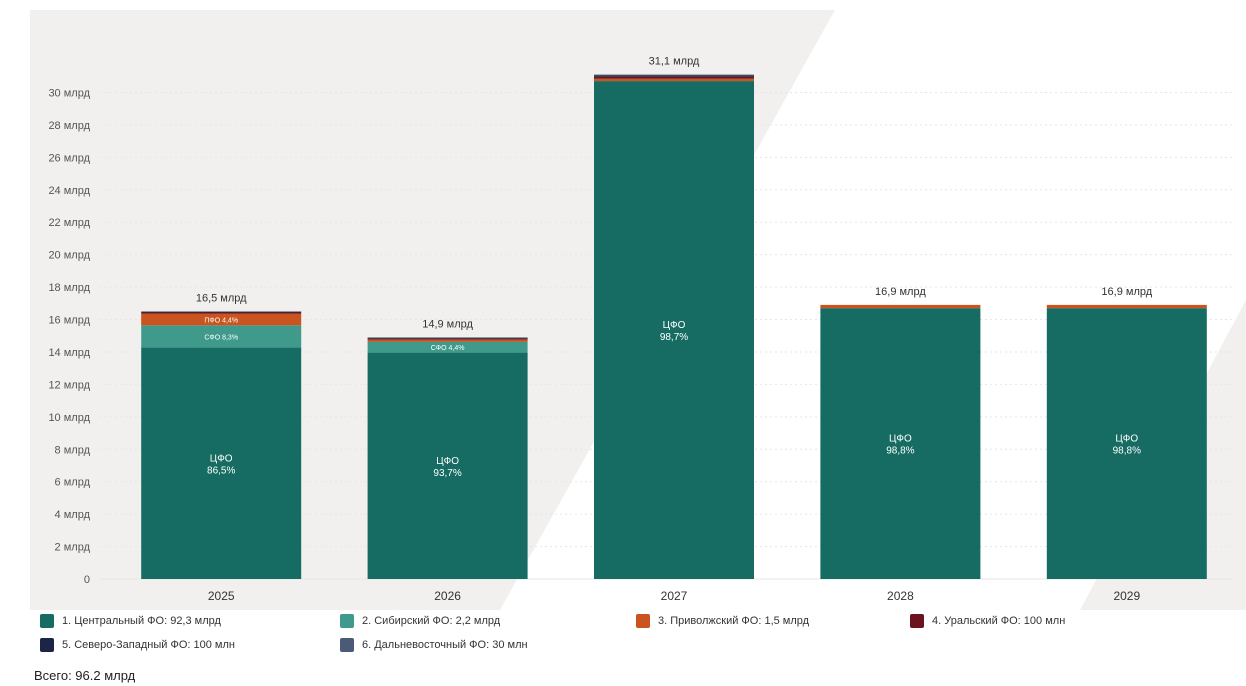 The width and height of the screenshot is (1246, 686). I want to click on x-tick-label: 2027, so click(674, 596).